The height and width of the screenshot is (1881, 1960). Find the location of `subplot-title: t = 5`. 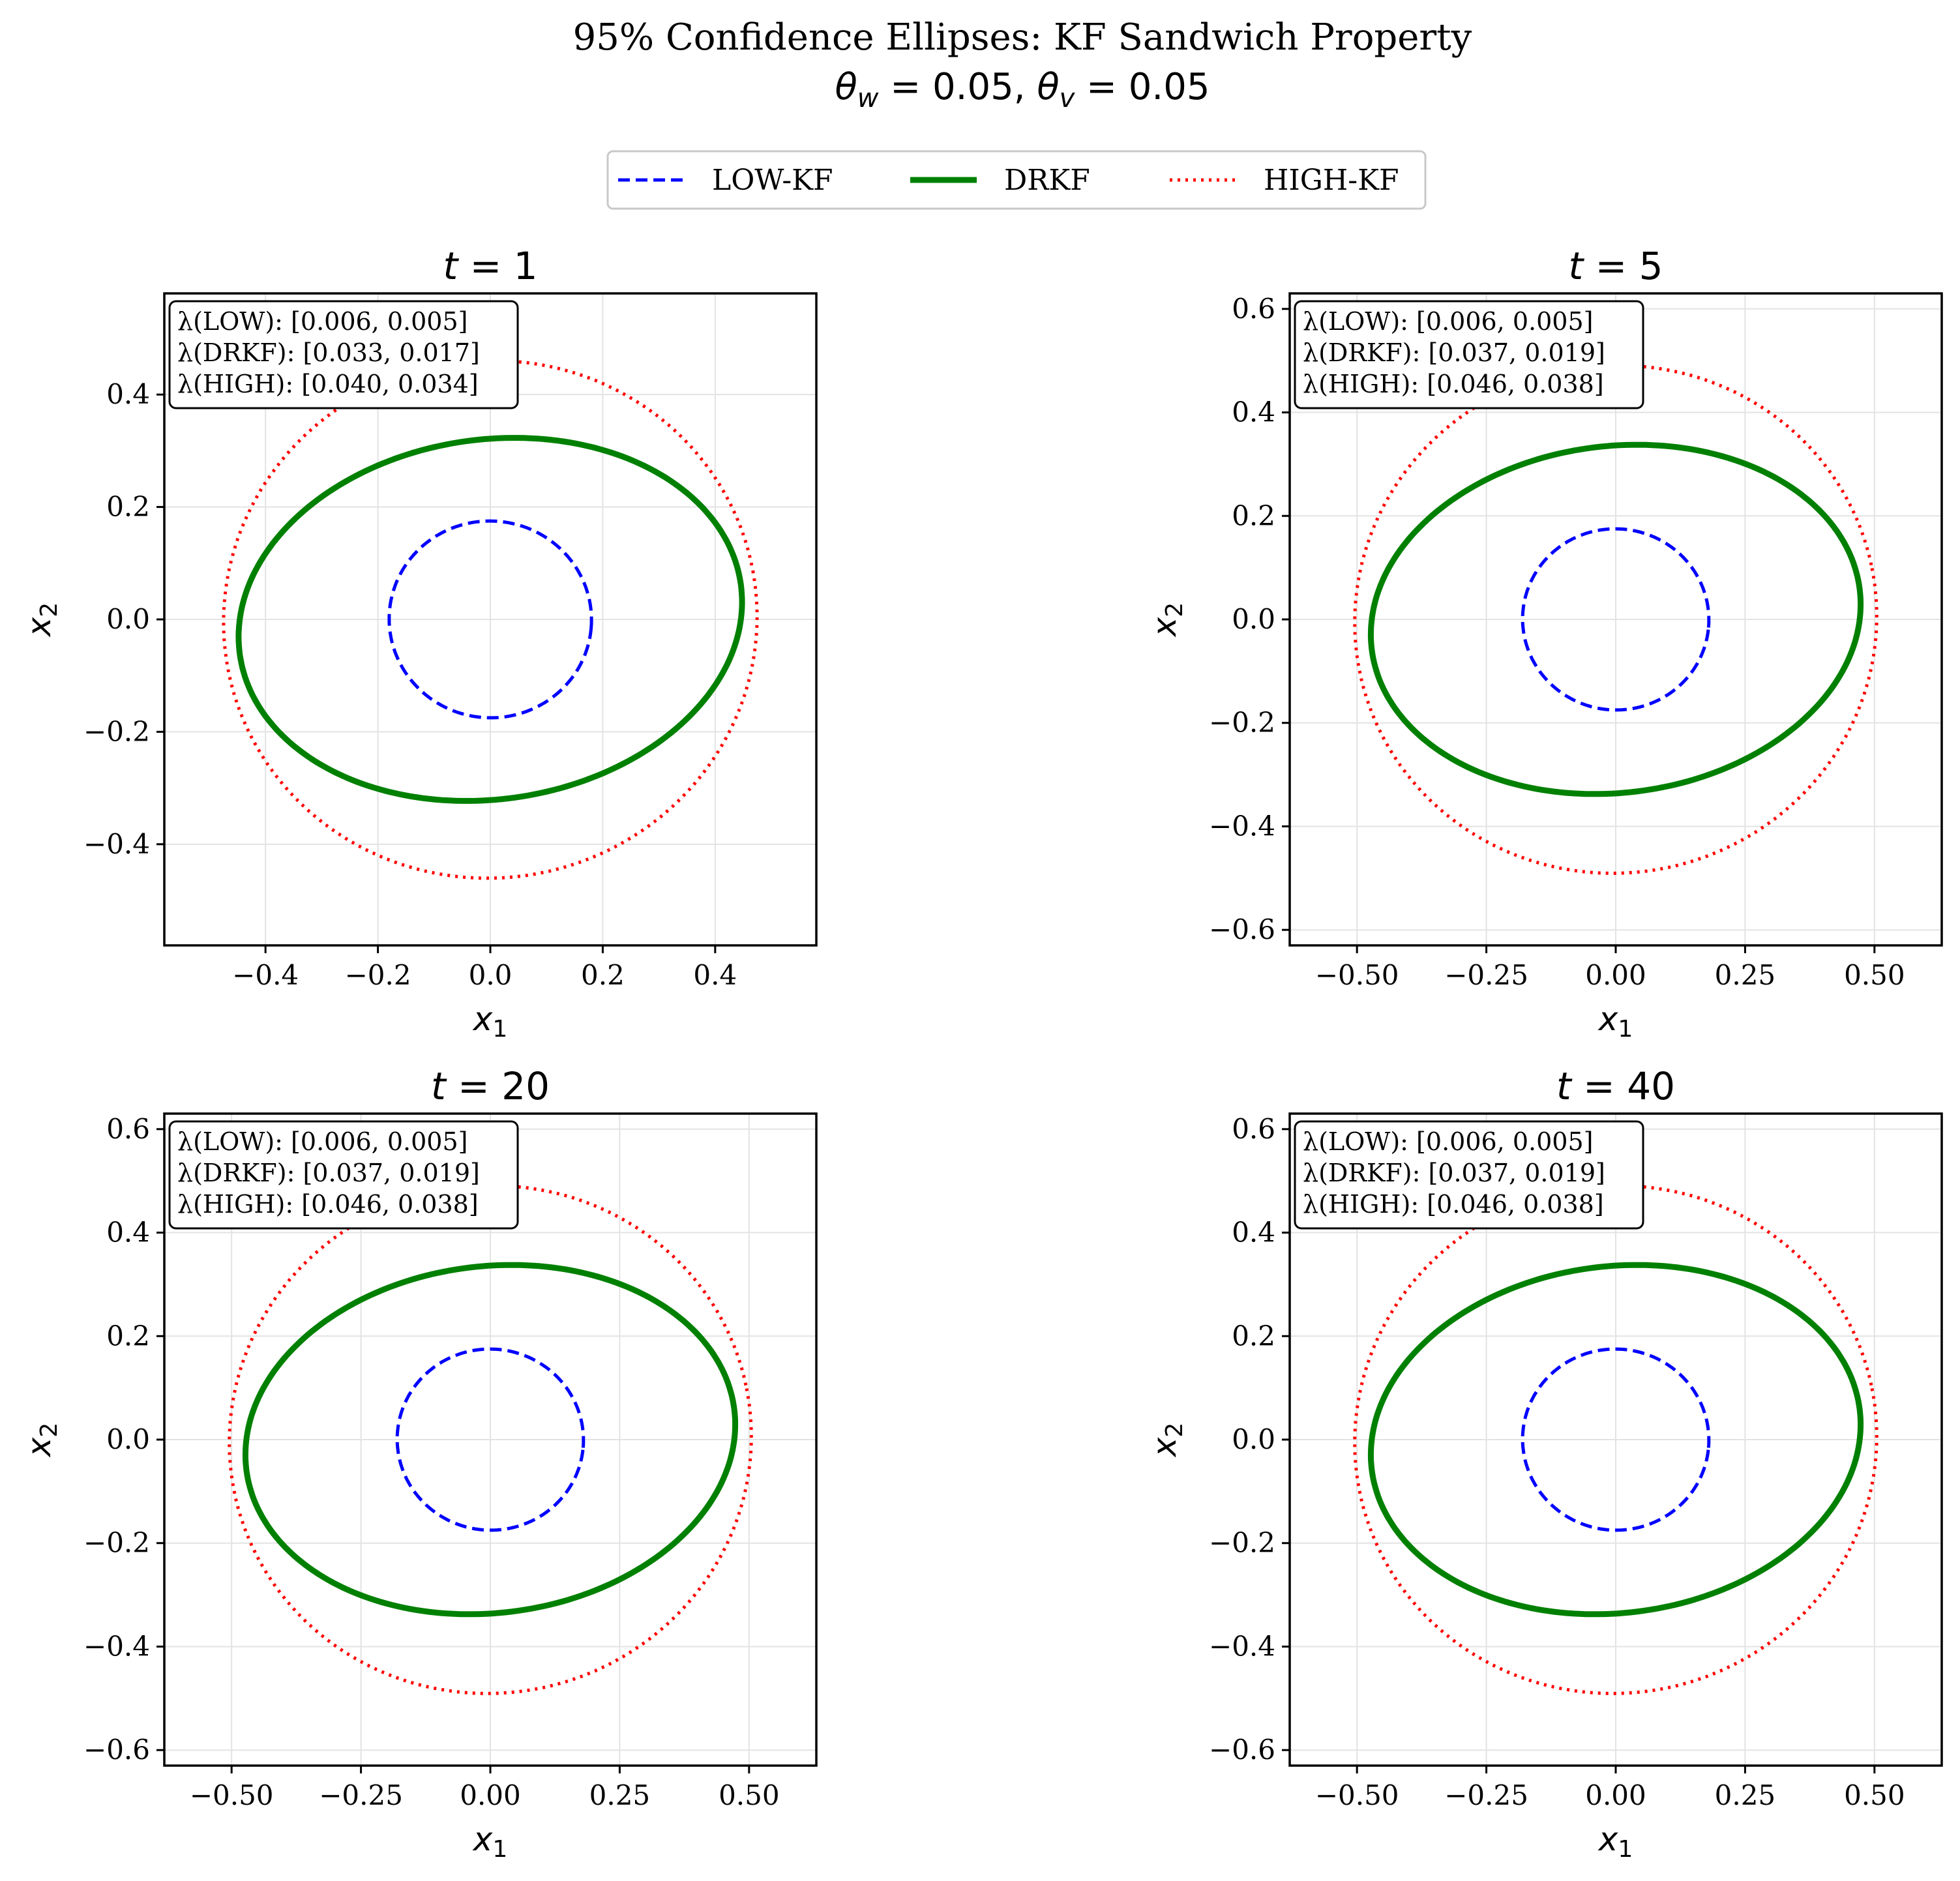

subplot-title: t = 5 is located at coordinates (1615, 266).